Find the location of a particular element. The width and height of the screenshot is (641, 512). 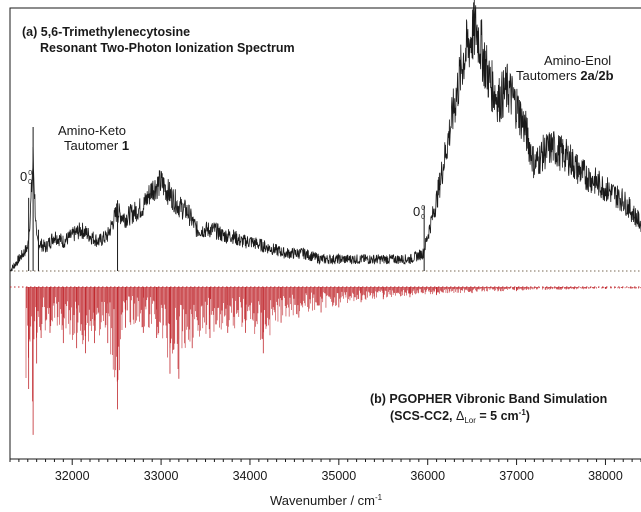

amino-enol-tautomers-label: Tautomers 2a/2b is located at coordinates (565, 75).